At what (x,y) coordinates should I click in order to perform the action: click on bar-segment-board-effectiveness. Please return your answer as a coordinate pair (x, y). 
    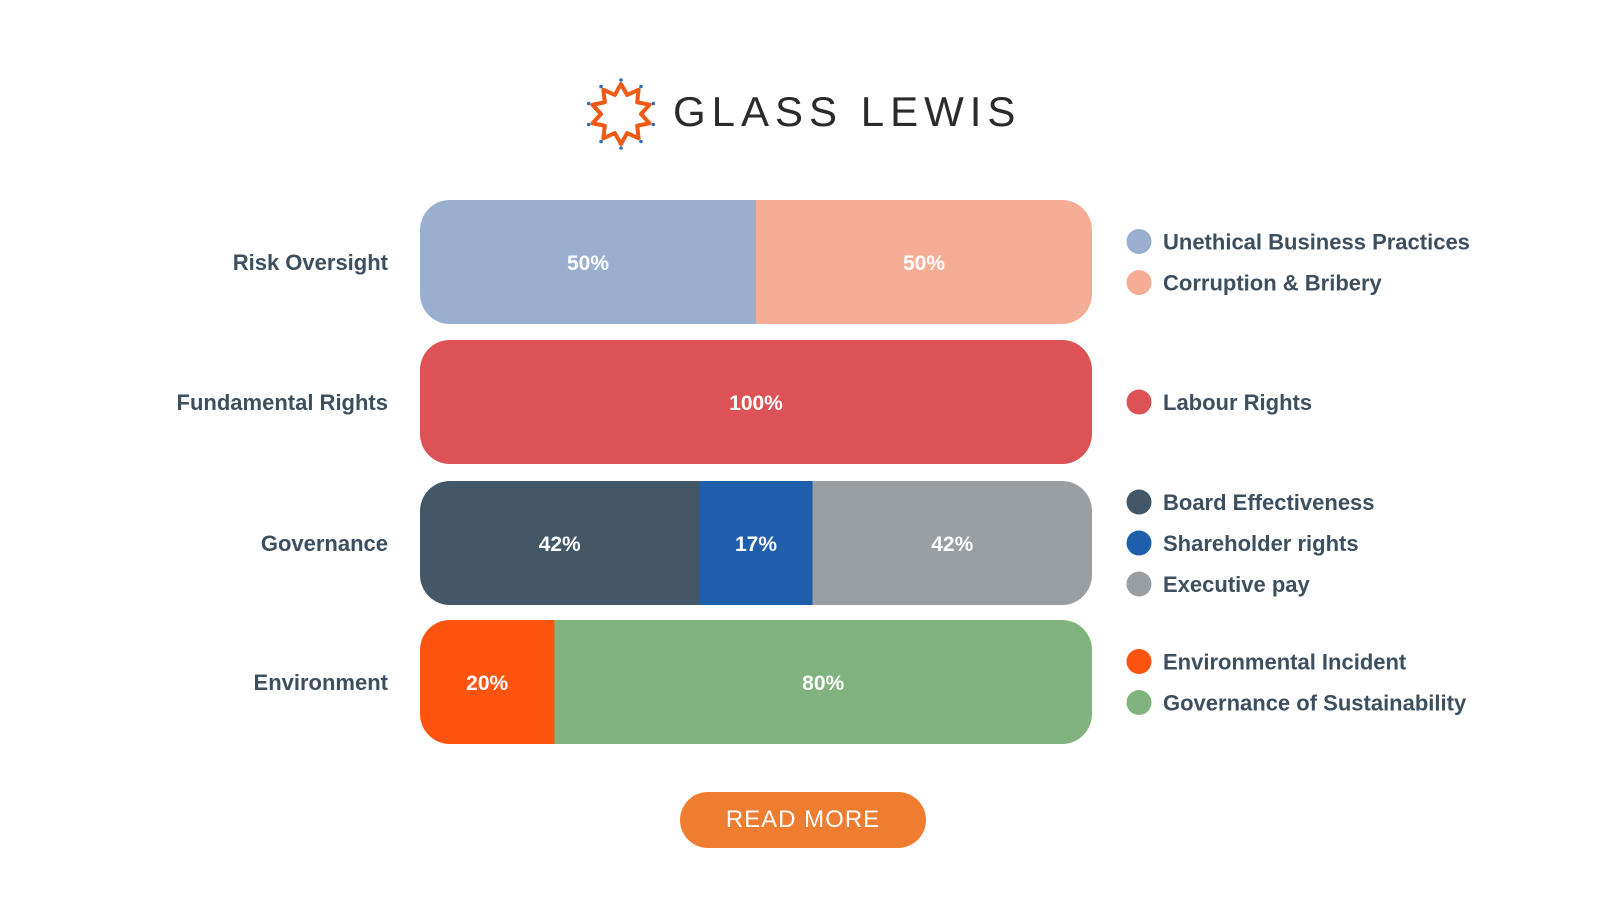
    Looking at the image, I should click on (560, 543).